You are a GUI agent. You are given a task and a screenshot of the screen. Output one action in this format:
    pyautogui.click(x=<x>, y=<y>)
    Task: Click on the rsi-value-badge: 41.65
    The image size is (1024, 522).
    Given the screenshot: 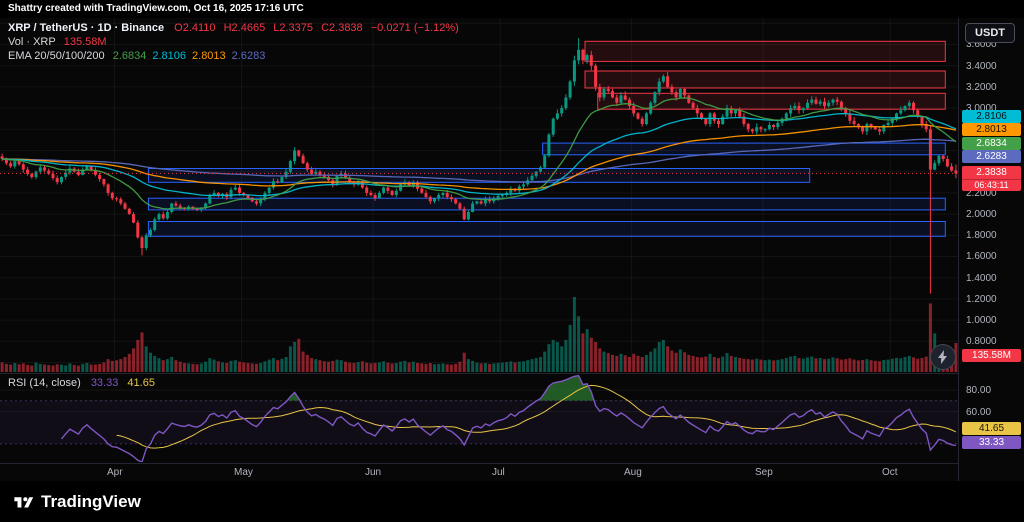 What is the action you would take?
    pyautogui.click(x=991, y=428)
    